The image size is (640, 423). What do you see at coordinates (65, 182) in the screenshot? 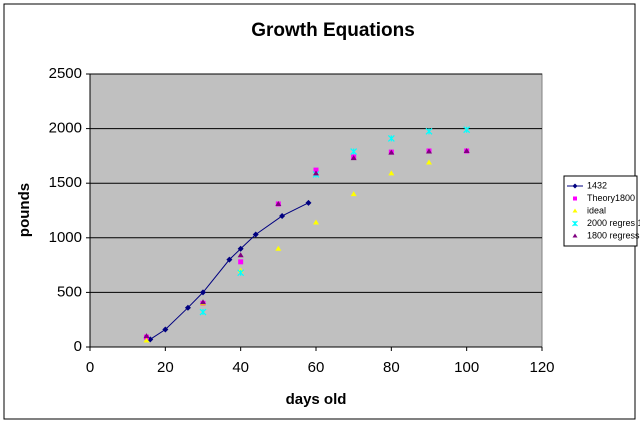
I see `y-tick-label: 1500` at bounding box center [65, 182].